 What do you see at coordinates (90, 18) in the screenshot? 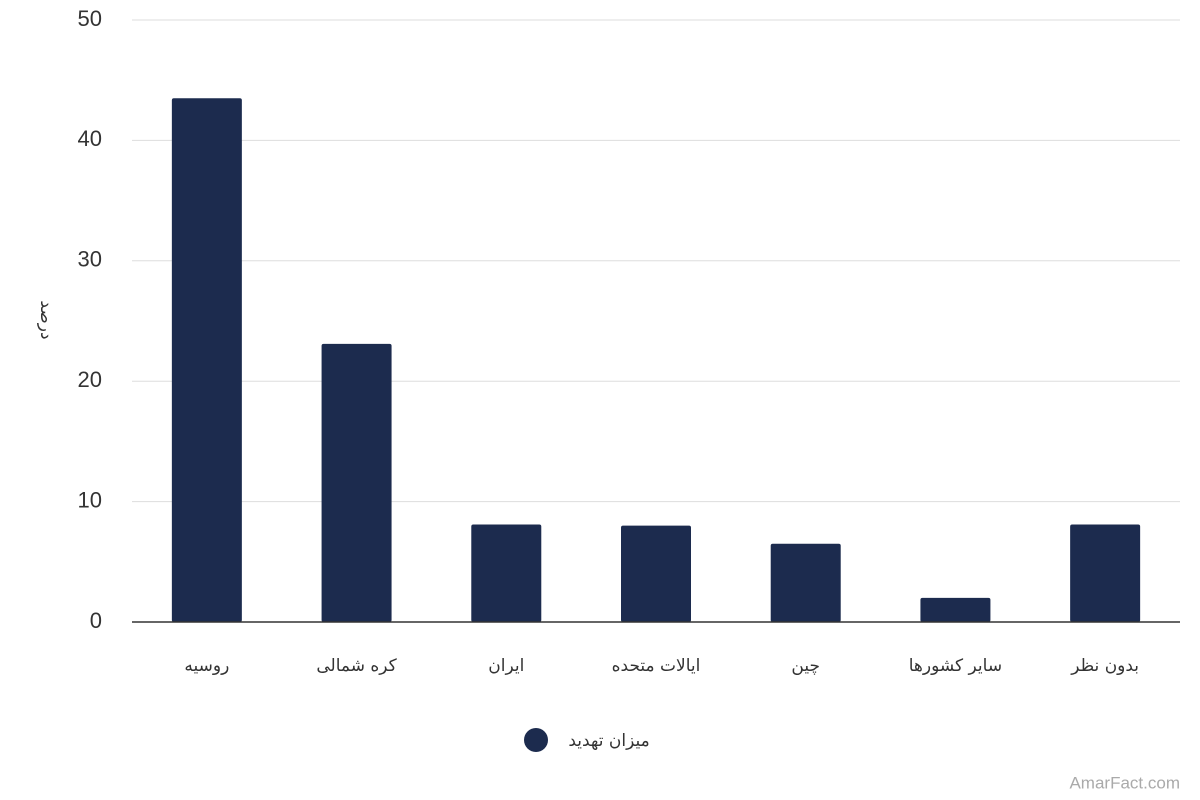
I see `y-tick-label: 50` at bounding box center [90, 18].